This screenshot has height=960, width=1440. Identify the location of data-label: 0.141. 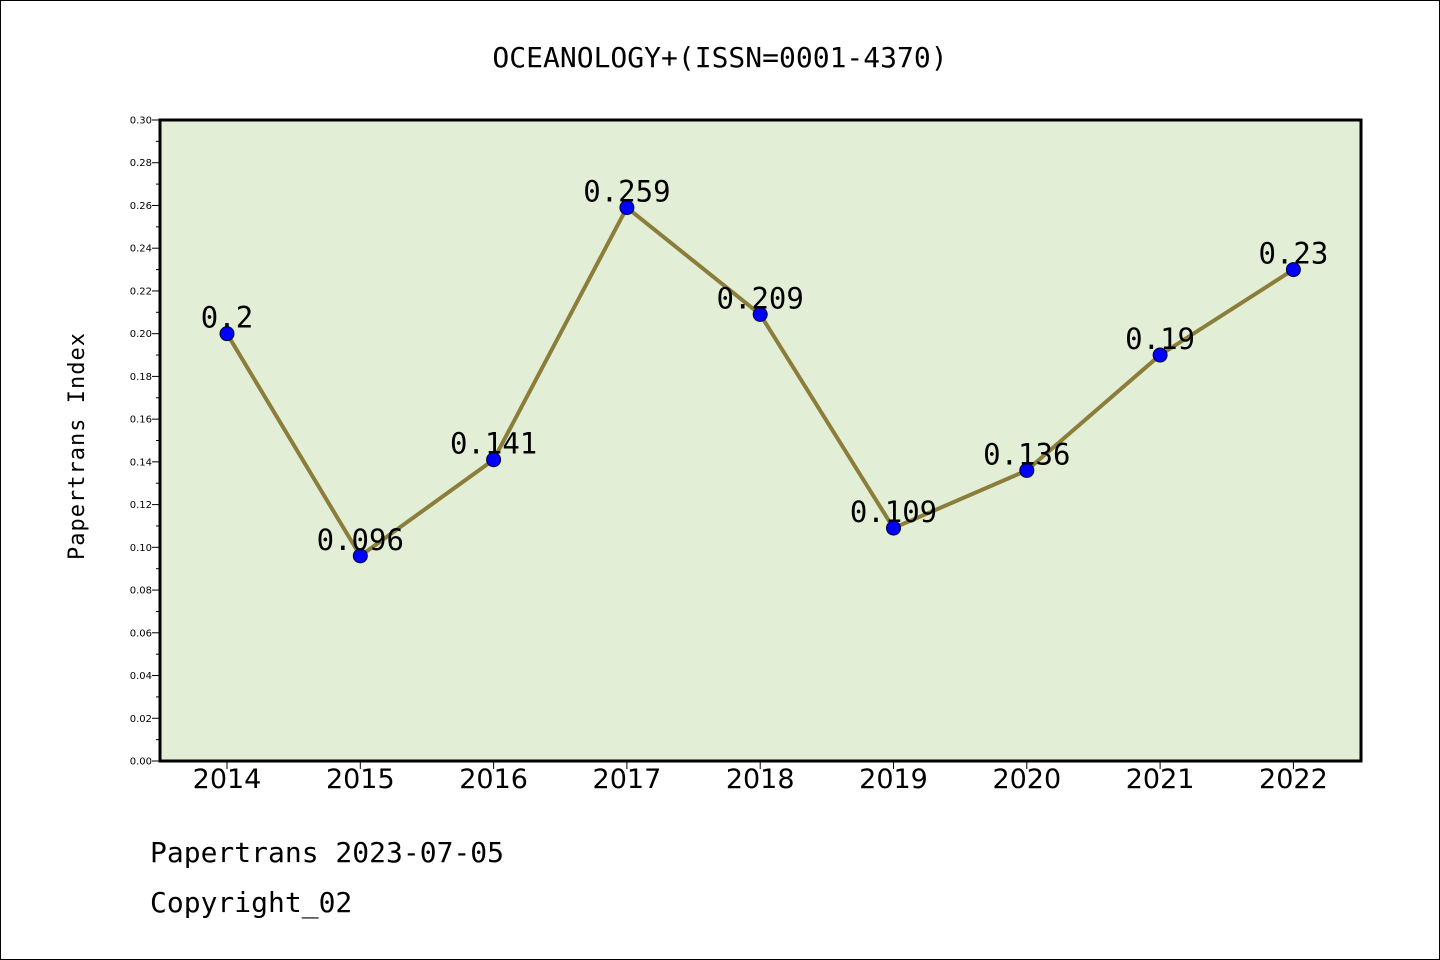
(493, 444).